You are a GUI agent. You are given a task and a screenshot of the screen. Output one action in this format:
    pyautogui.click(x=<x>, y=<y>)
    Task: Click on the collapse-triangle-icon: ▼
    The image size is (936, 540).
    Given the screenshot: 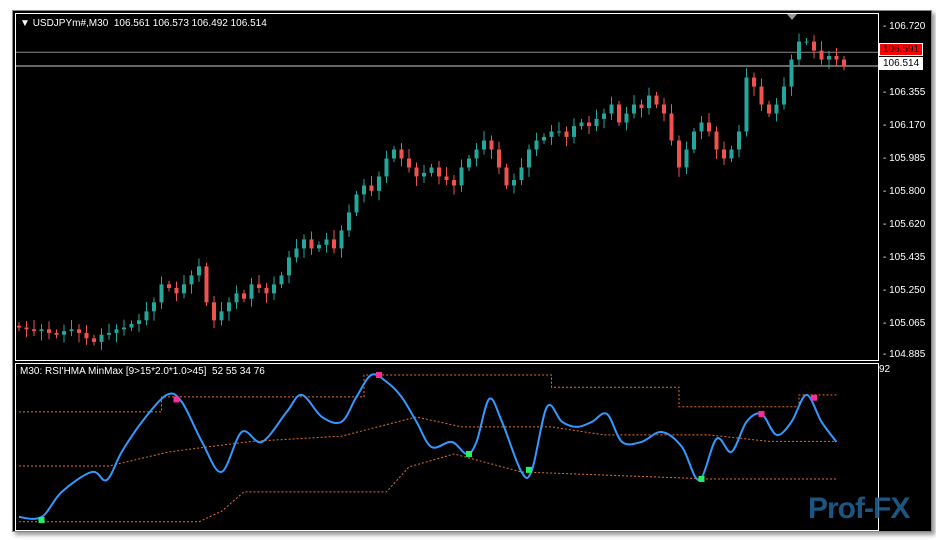 What is the action you would take?
    pyautogui.click(x=26, y=23)
    